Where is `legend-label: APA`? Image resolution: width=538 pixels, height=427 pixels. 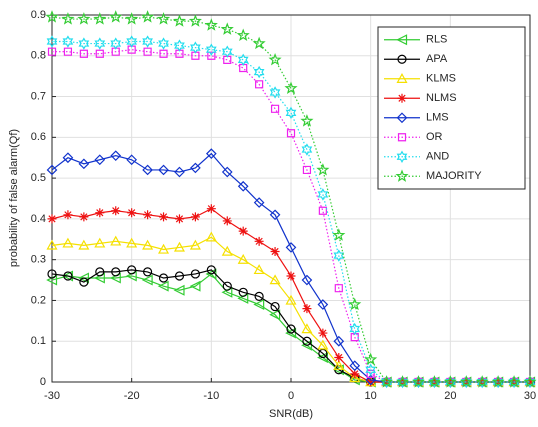
legend-label: APA is located at coordinates (437, 59).